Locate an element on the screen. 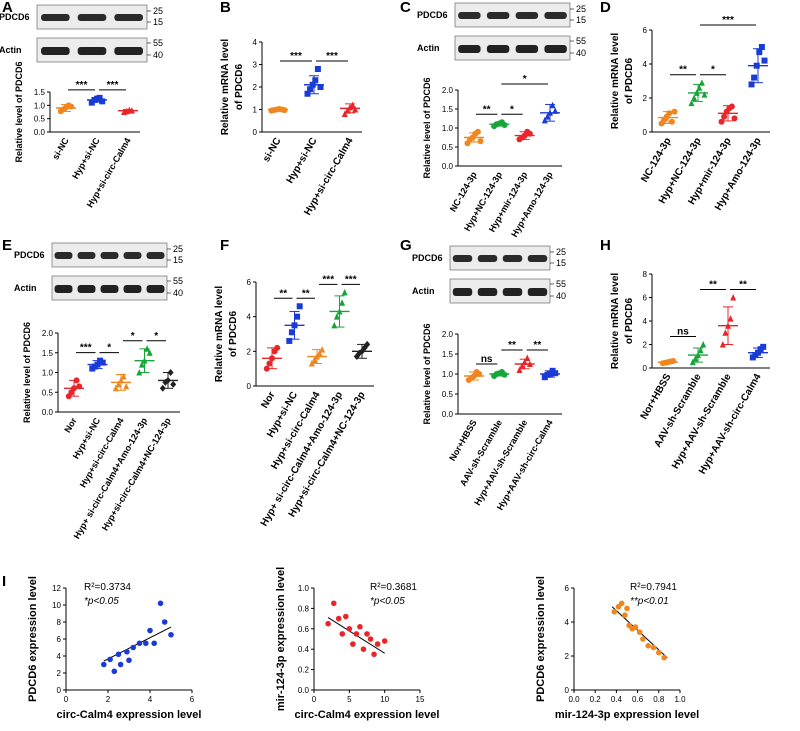  x-axis-label: circ-Calm4 expression level is located at coordinates (129, 715).